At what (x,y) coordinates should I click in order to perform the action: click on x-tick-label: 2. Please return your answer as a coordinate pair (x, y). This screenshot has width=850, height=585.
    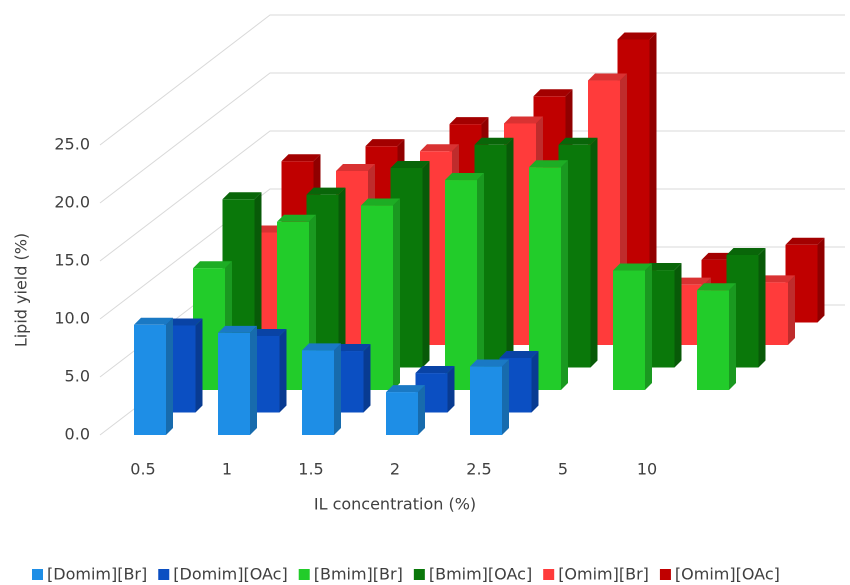
    Looking at the image, I should click on (395, 469).